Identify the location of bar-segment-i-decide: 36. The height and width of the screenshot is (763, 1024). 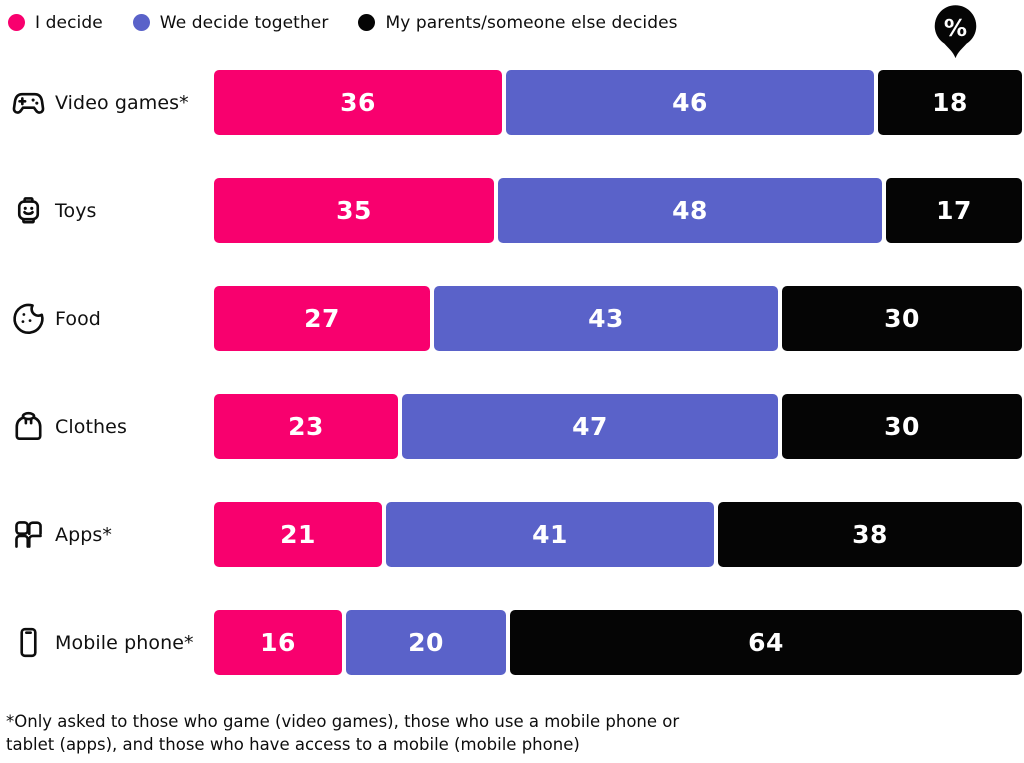
(358, 102).